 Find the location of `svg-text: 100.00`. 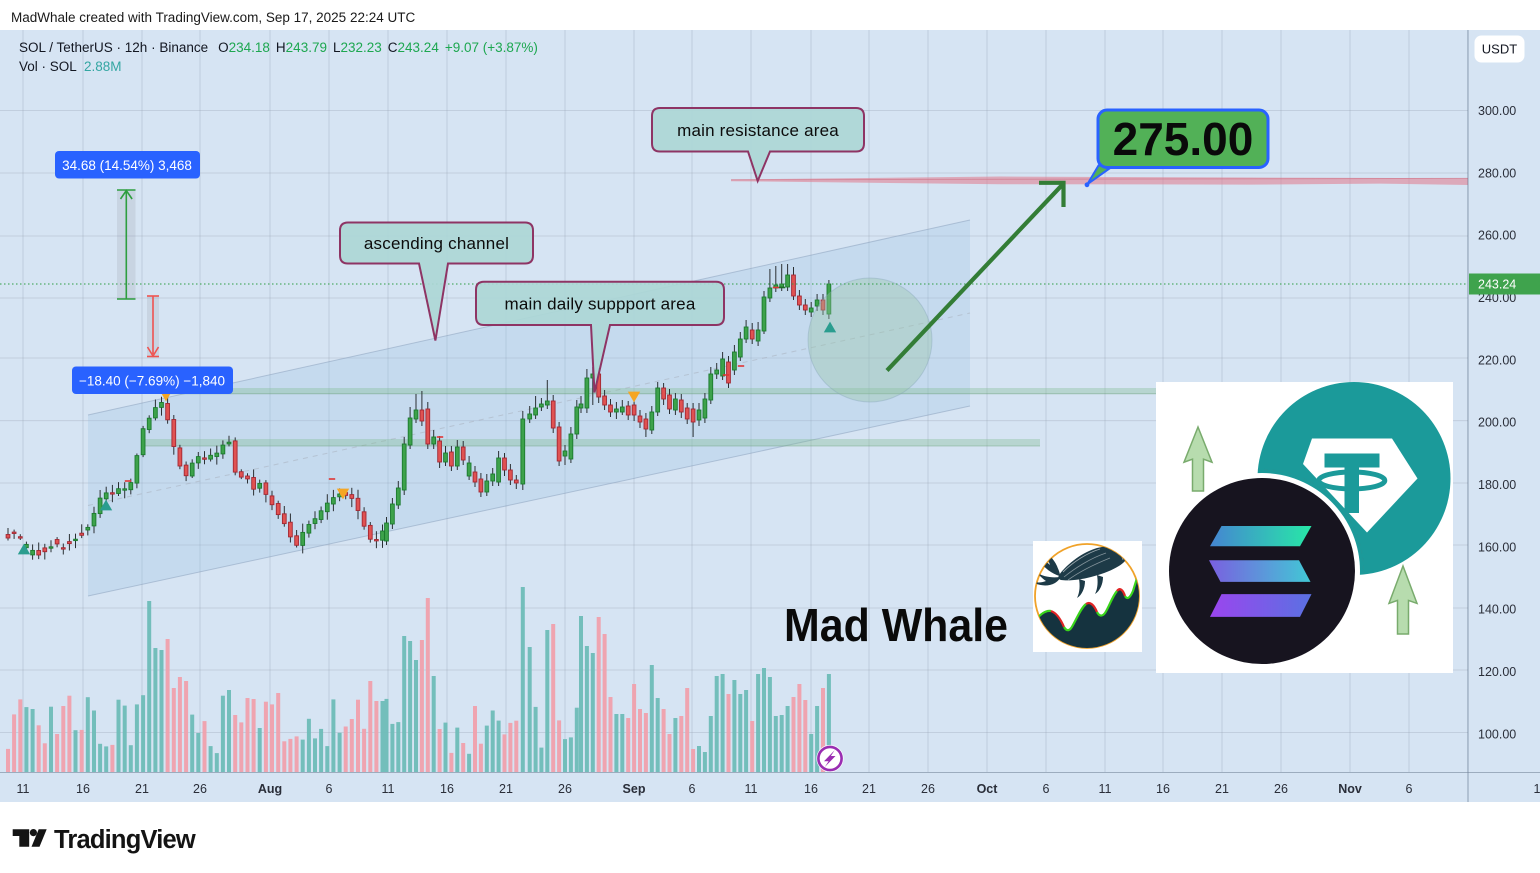

svg-text: 100.00 is located at coordinates (1497, 734).